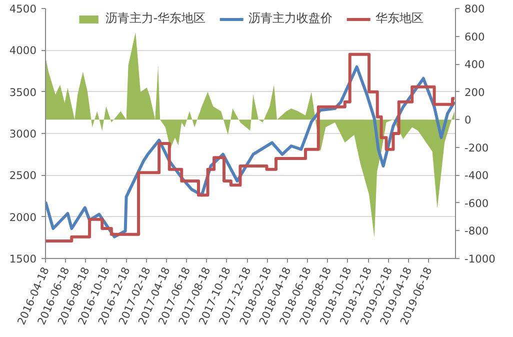  What do you see at coordinates (475, 92) in the screenshot?
I see `y2-tick-label: 200` at bounding box center [475, 92].